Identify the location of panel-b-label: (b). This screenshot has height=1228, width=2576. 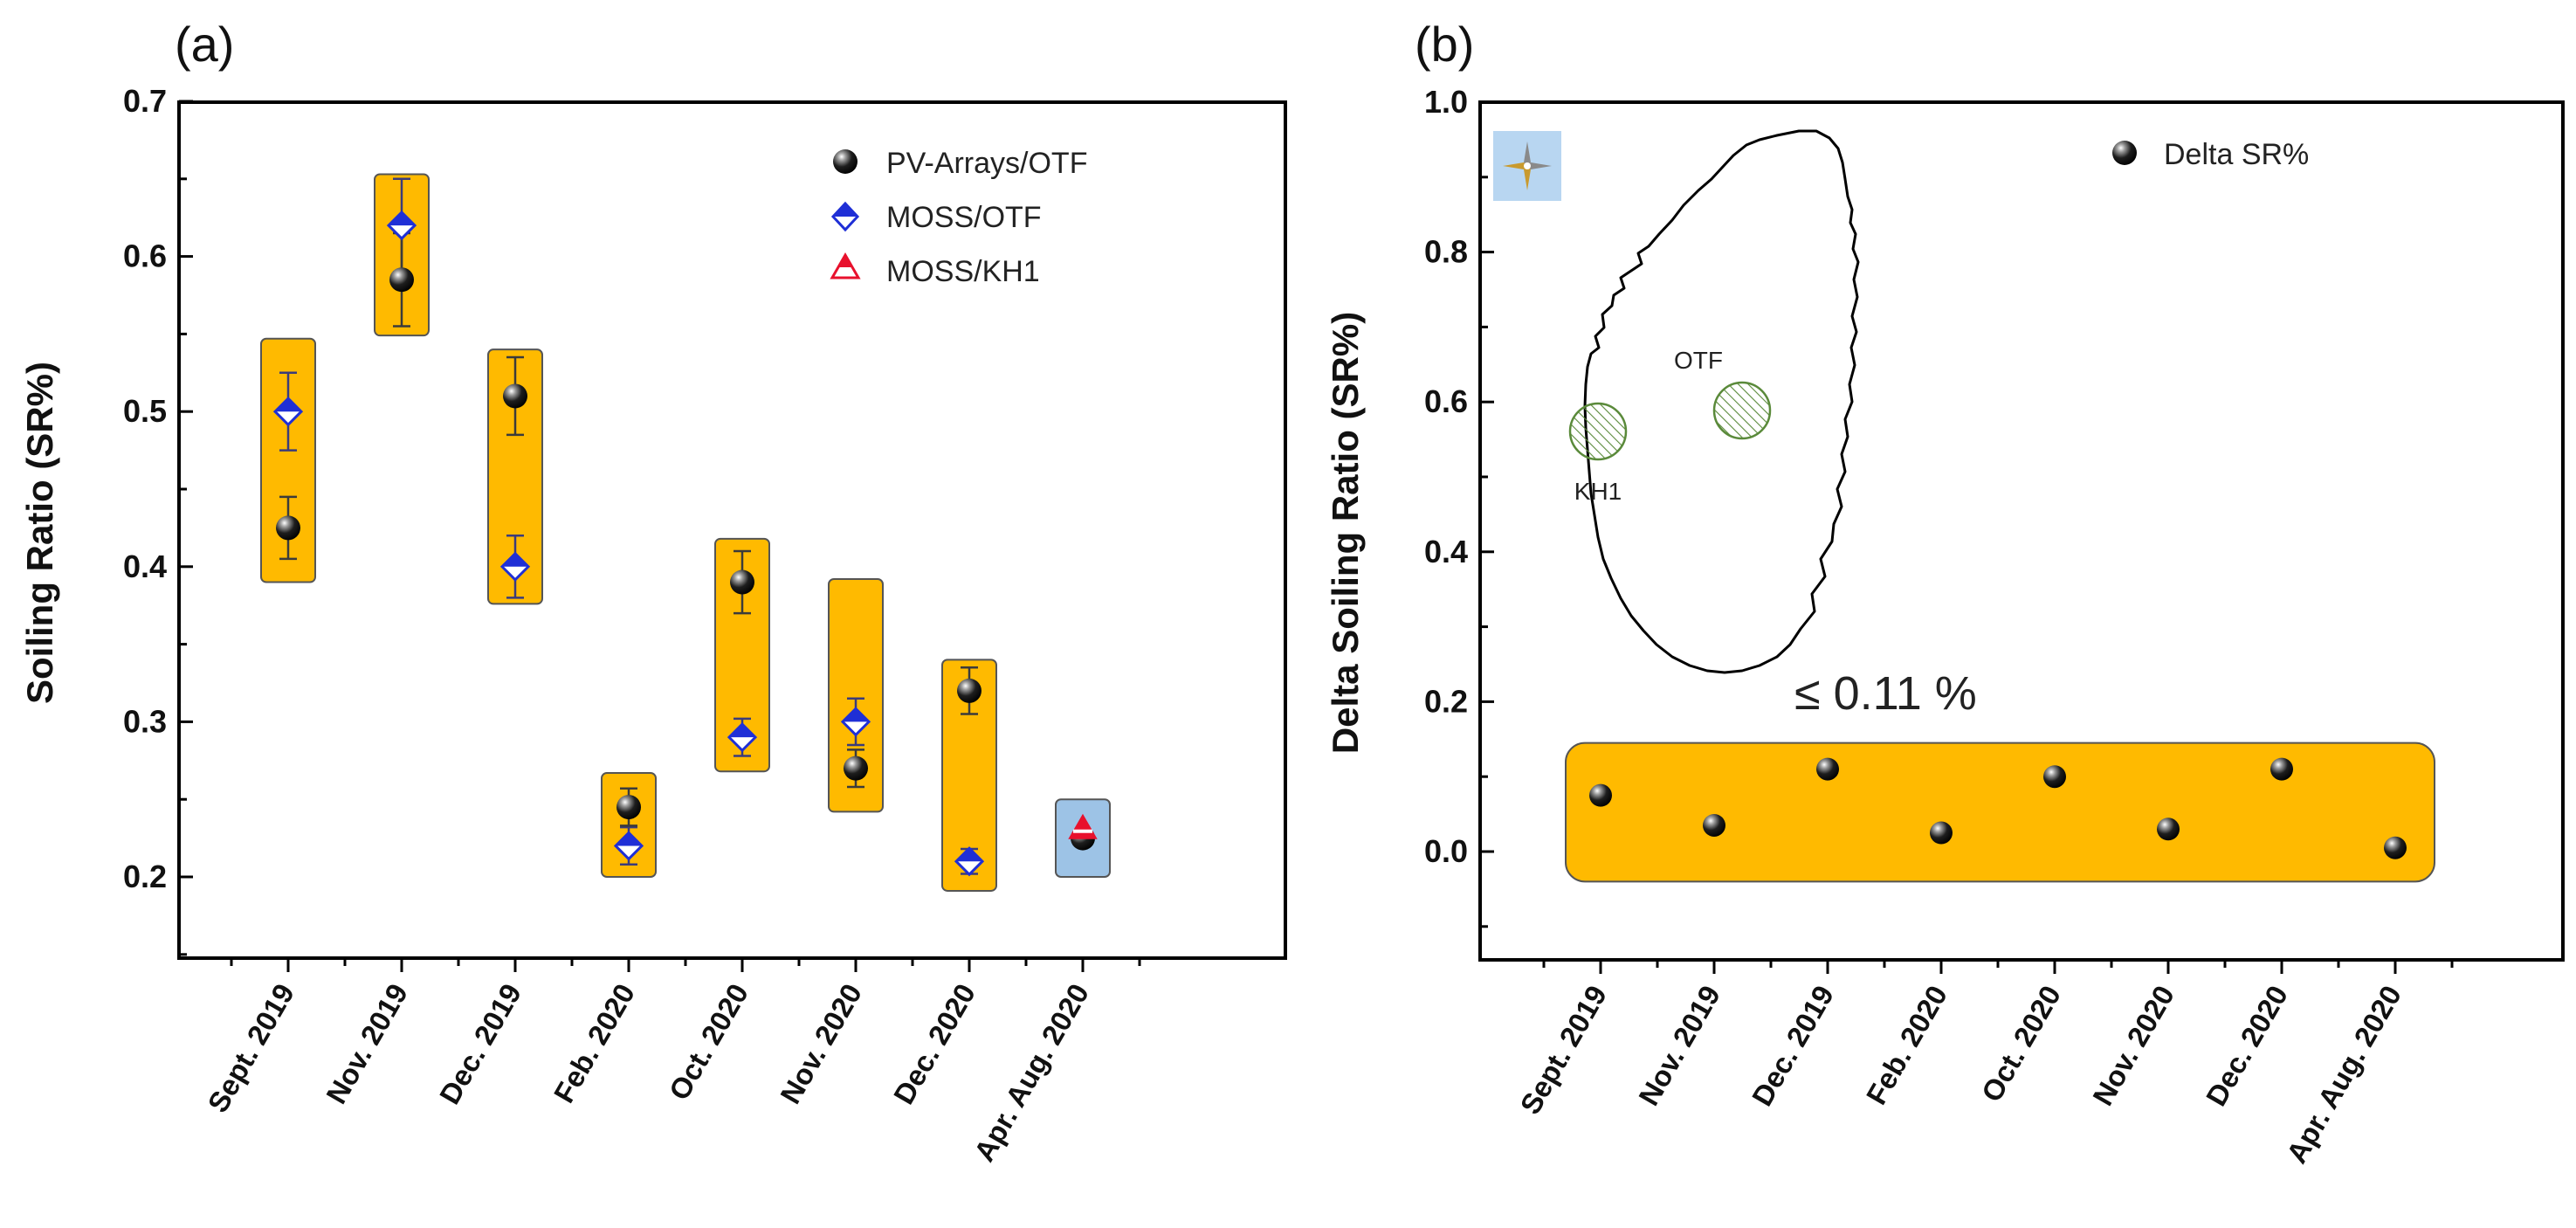
(1444, 44).